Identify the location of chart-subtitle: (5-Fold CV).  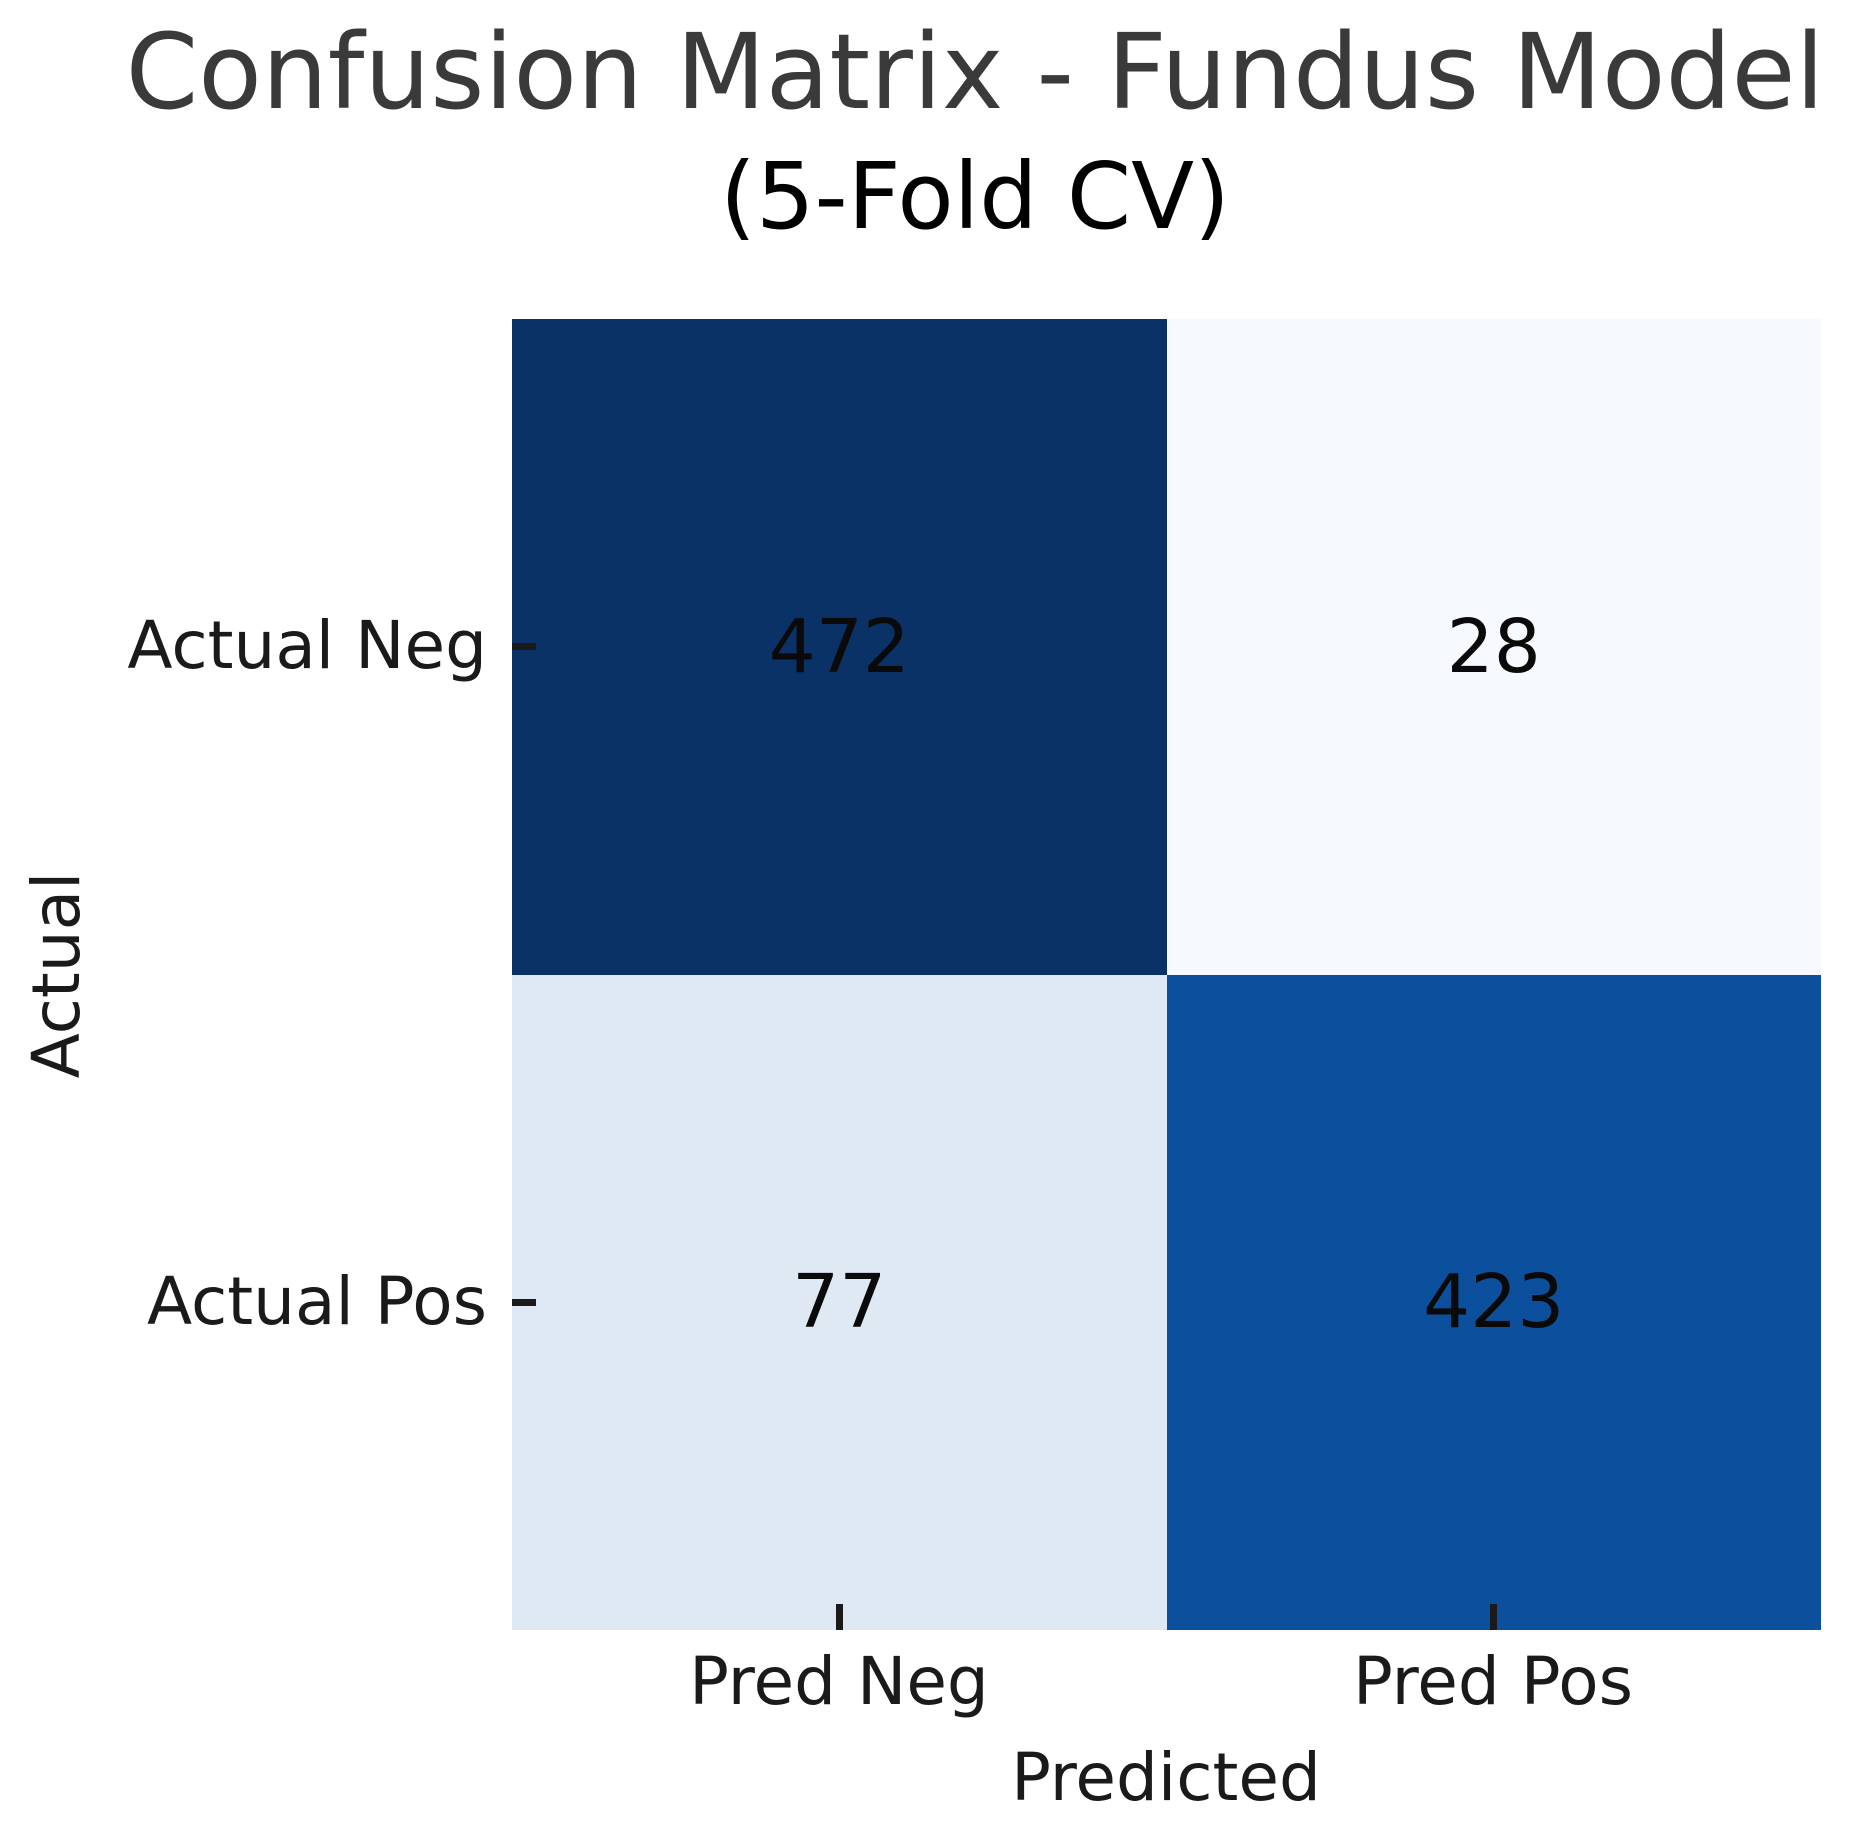
(975, 196).